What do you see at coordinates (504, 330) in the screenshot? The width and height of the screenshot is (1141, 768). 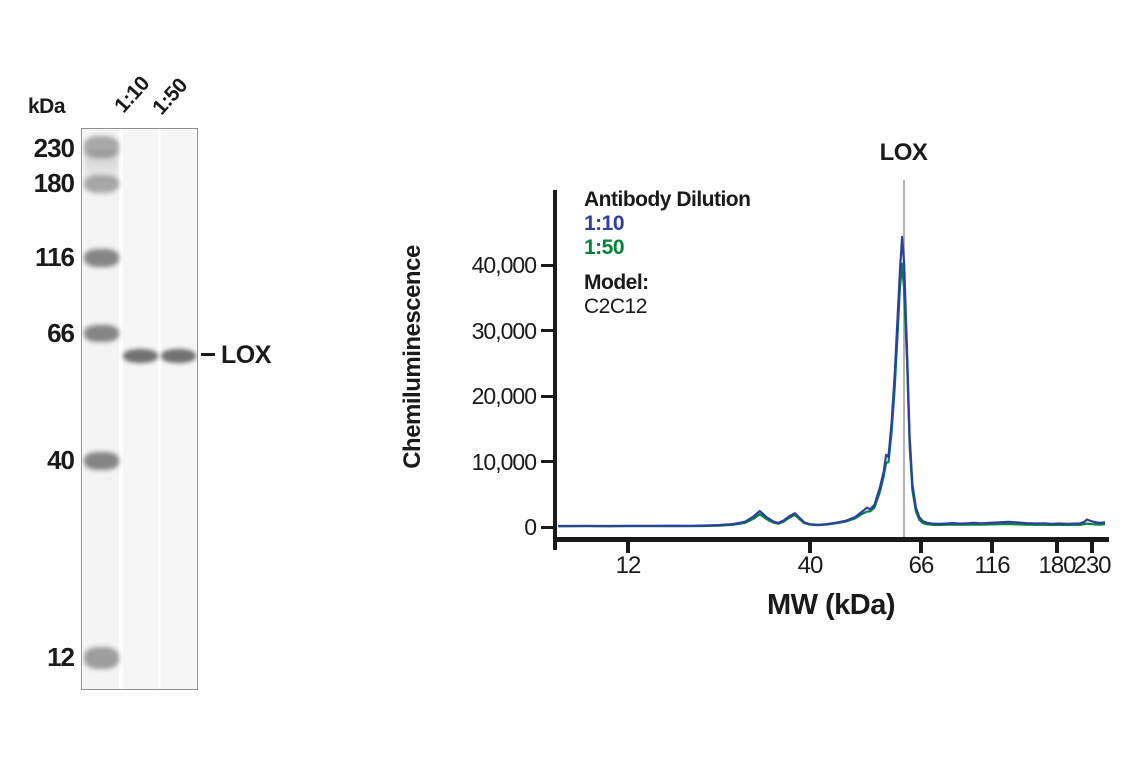 I see `y-tick-label: 30,000` at bounding box center [504, 330].